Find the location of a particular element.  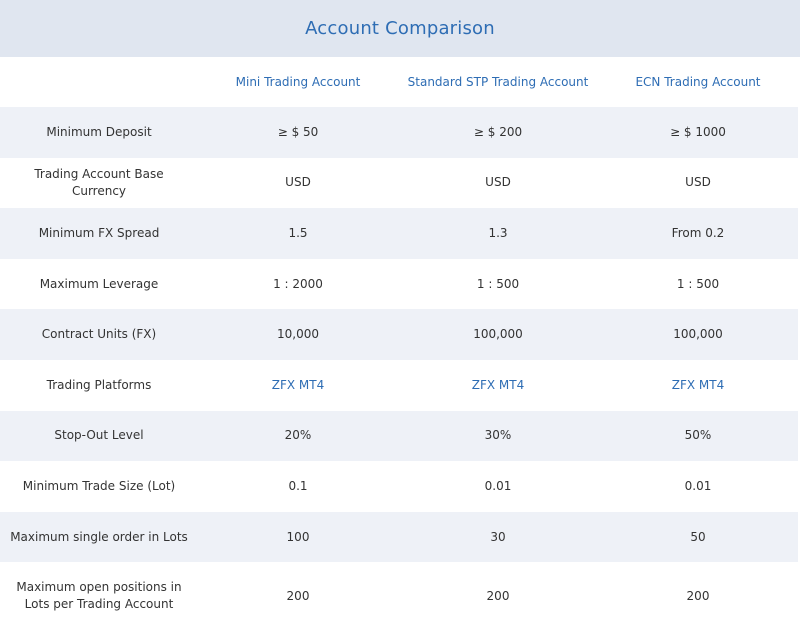

platform-link-ecn: ZFX MT4 is located at coordinates (698, 384).